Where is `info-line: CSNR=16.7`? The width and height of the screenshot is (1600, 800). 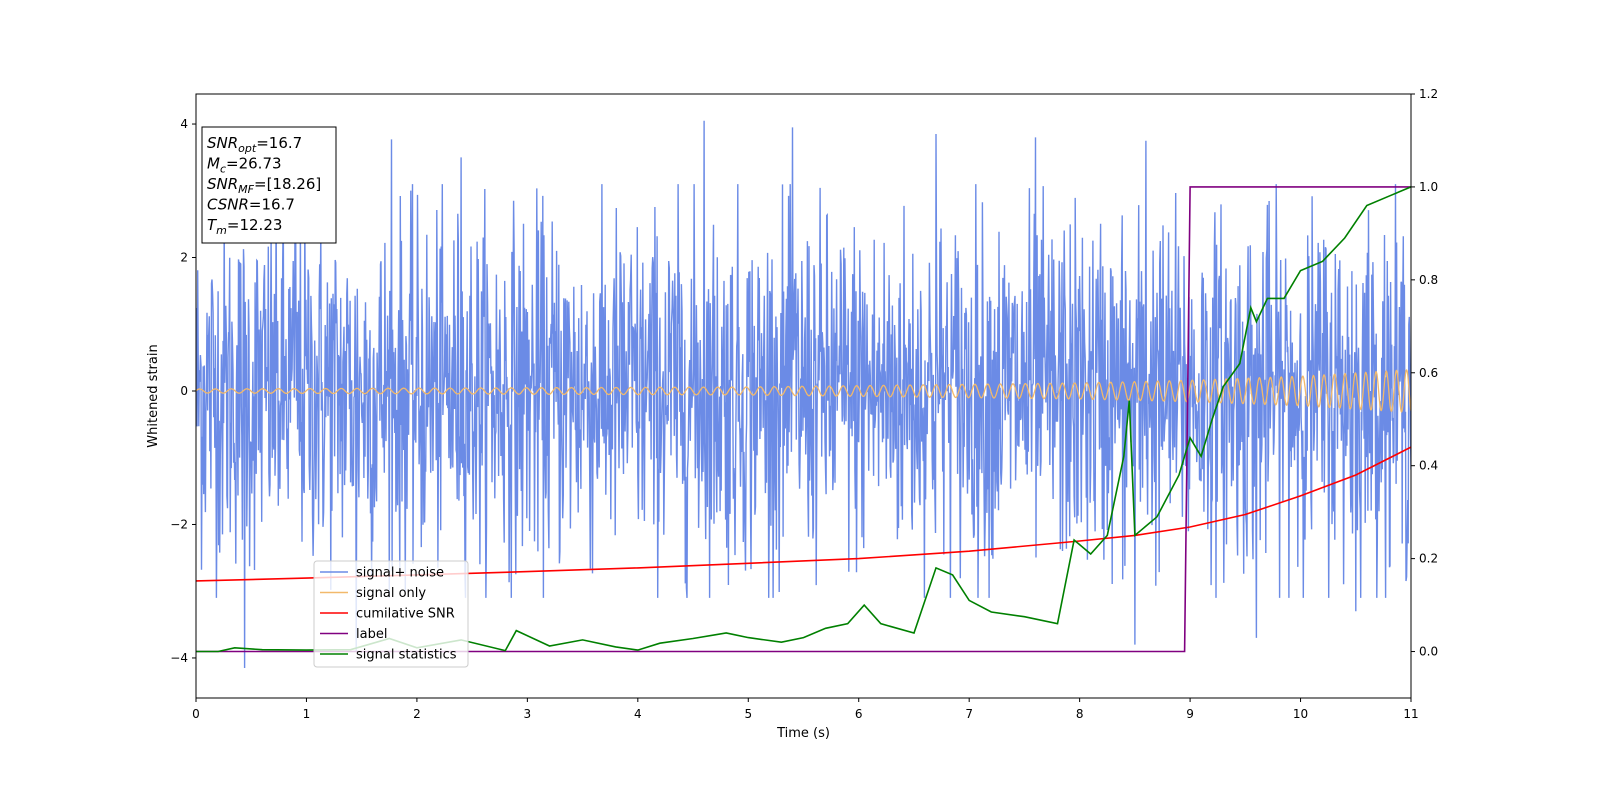 info-line: CSNR=16.7 is located at coordinates (251, 205).